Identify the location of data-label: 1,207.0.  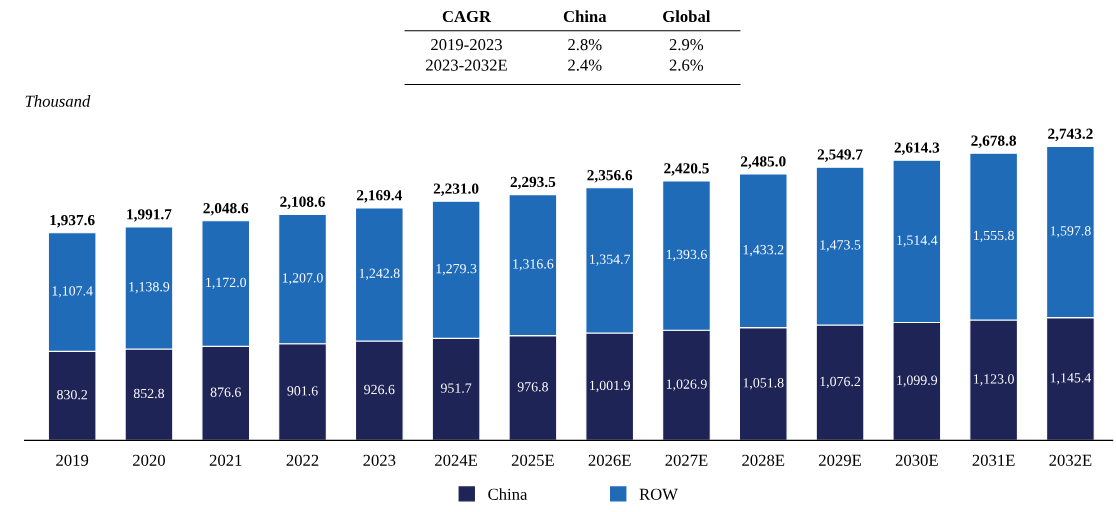
(302, 279).